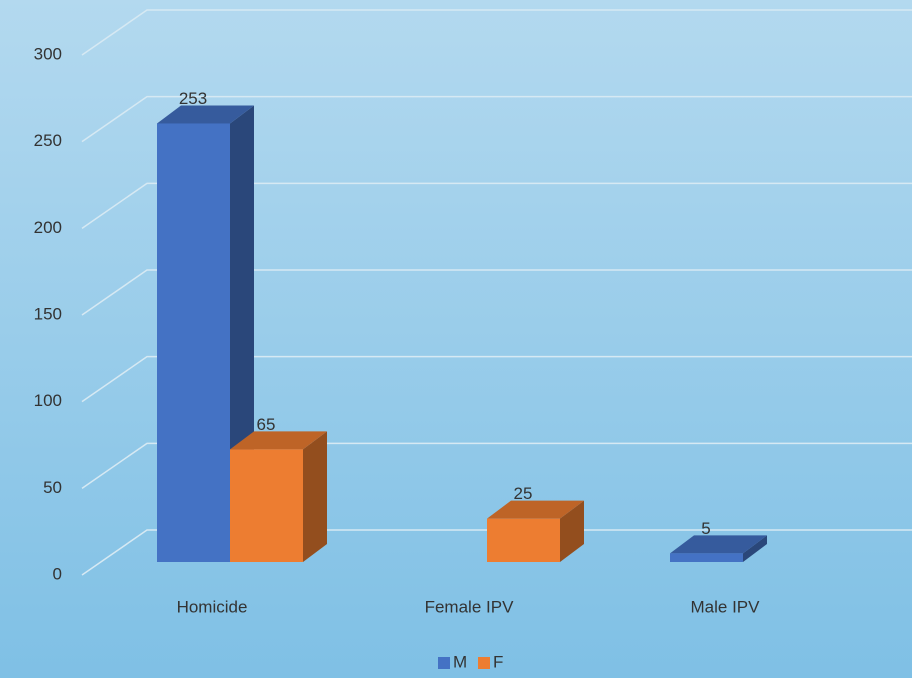 The height and width of the screenshot is (678, 912). What do you see at coordinates (48, 53) in the screenshot?
I see `y-tick-label: 300` at bounding box center [48, 53].